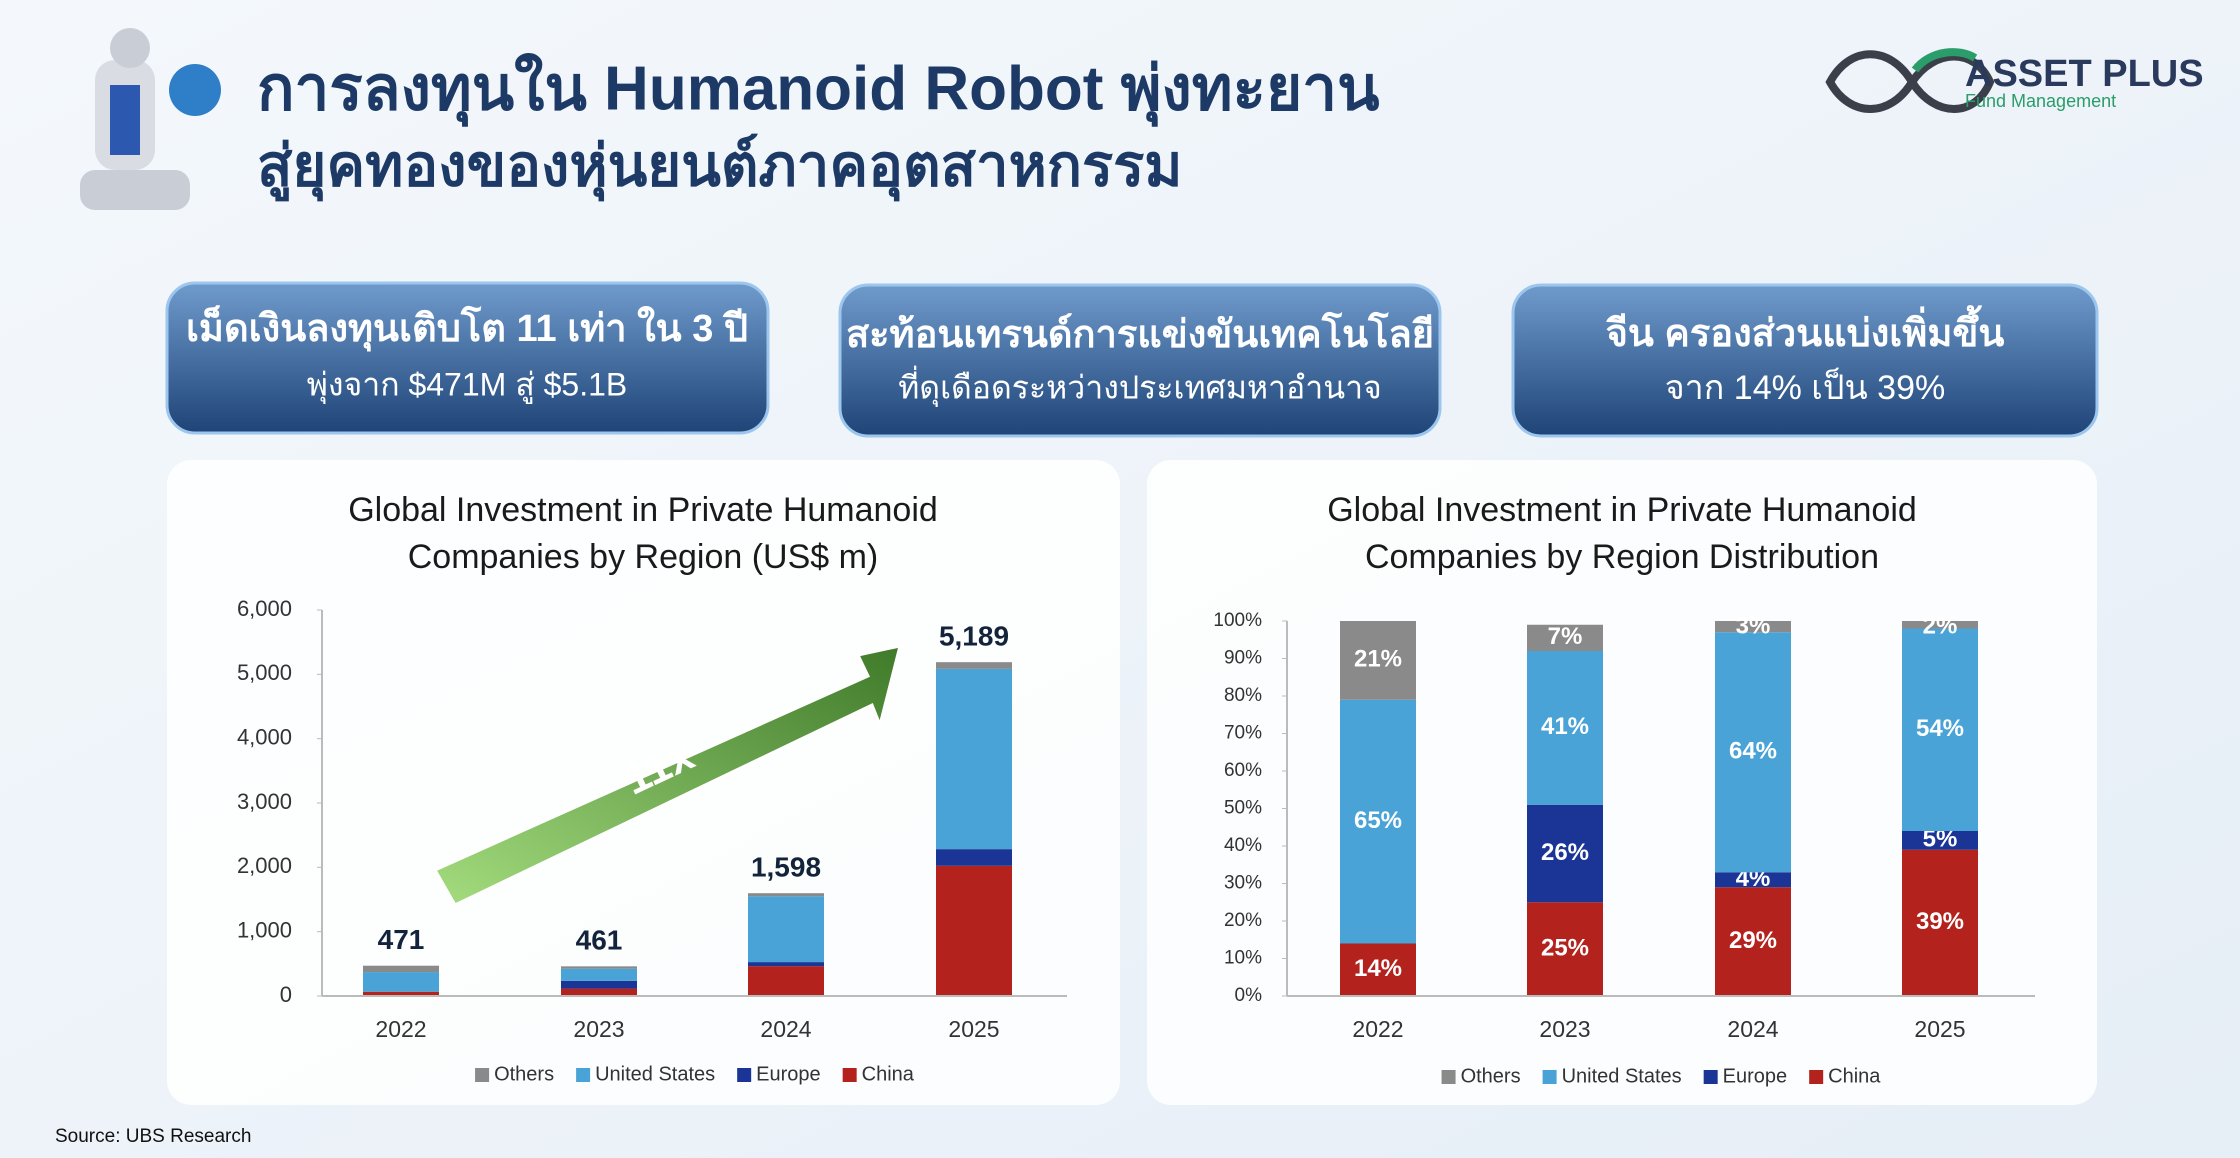 The image size is (2240, 1158). What do you see at coordinates (1753, 751) in the screenshot?
I see `data-label: 64%` at bounding box center [1753, 751].